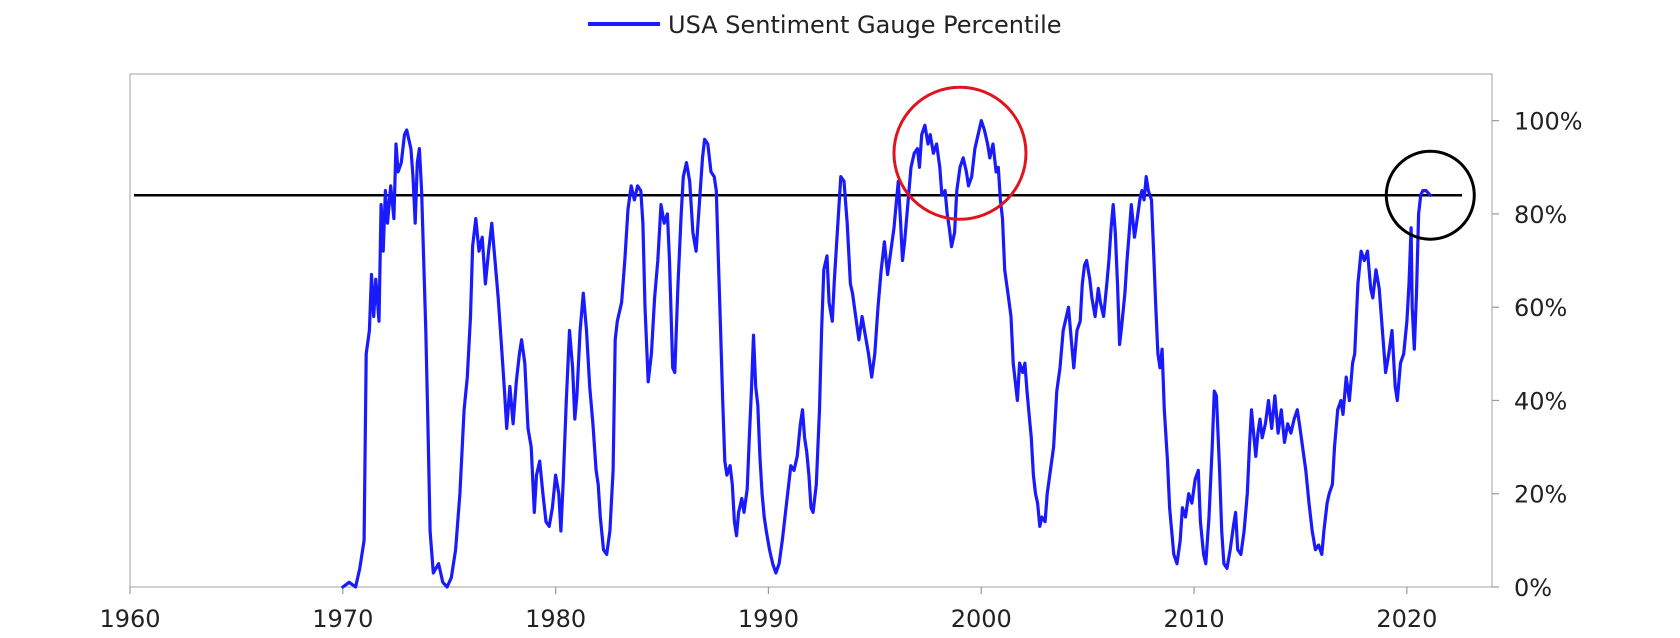  What do you see at coordinates (1540, 308) in the screenshot?
I see `y-tick-label: 60%` at bounding box center [1540, 308].